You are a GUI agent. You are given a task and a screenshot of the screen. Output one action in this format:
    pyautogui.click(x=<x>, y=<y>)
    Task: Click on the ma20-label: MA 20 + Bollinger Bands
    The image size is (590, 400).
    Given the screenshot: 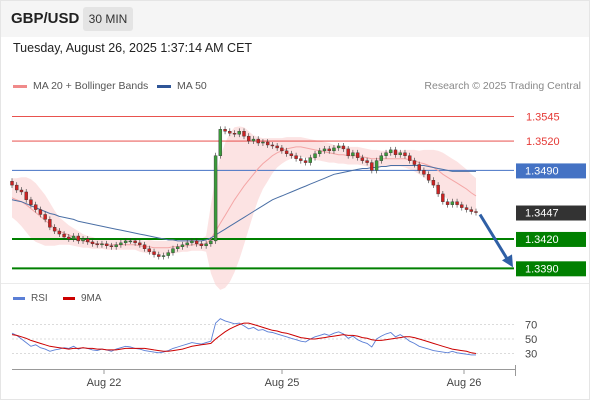 What is the action you would take?
    pyautogui.click(x=91, y=86)
    